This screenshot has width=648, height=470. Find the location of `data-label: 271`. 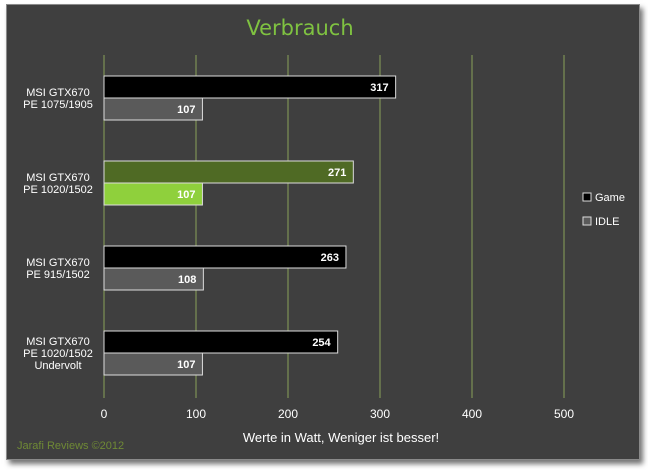

data-label: 271 is located at coordinates (337, 173).